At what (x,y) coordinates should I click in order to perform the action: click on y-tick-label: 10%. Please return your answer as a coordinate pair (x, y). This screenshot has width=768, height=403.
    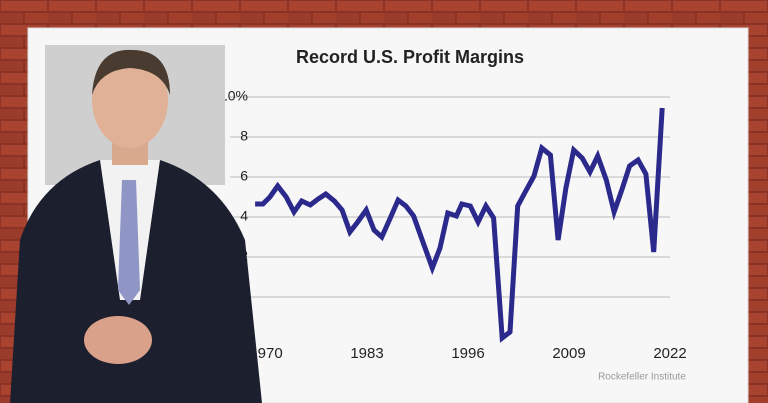
    Looking at the image, I should click on (234, 96).